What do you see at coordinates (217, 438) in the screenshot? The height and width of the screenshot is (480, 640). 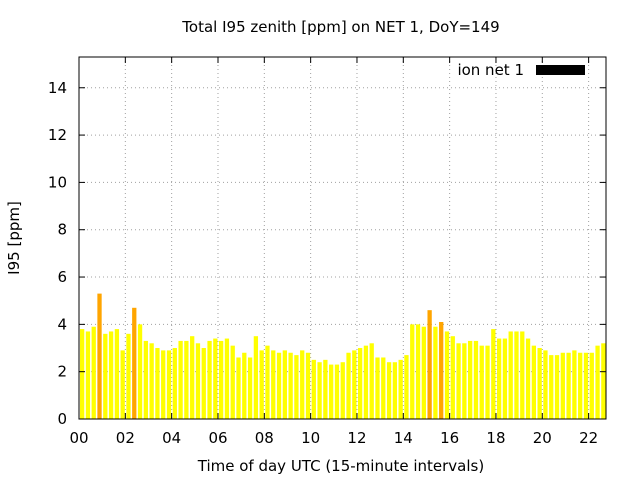 I see `x-tick-label: 06` at bounding box center [217, 438].